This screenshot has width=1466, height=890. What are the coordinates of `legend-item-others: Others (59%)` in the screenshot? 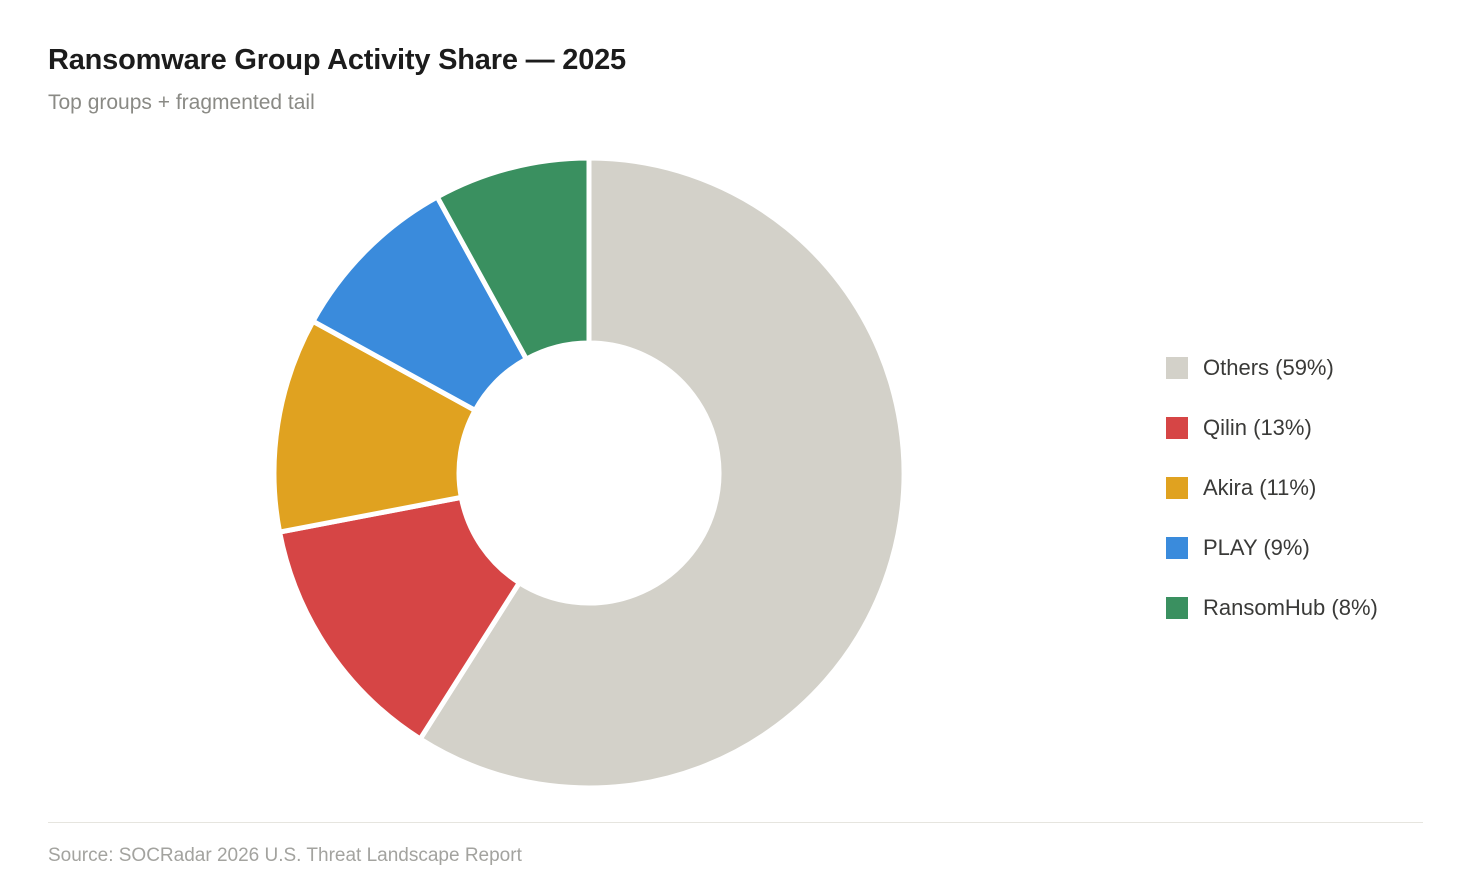 It's located at (1272, 368).